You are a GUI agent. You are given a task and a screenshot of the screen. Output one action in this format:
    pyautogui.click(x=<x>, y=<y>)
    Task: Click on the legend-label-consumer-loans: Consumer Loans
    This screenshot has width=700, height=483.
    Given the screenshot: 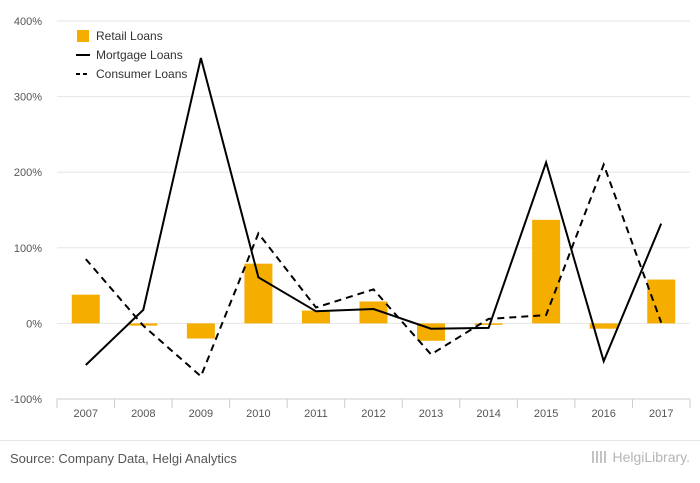 What is the action you would take?
    pyautogui.click(x=141, y=74)
    